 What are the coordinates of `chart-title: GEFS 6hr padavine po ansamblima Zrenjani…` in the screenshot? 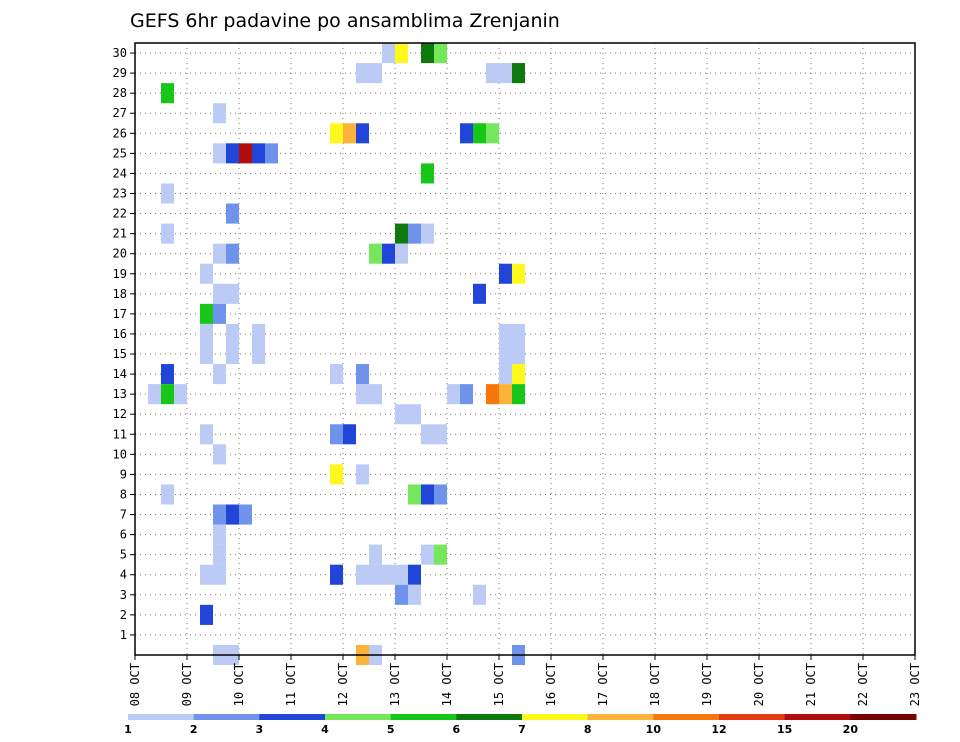 It's located at (345, 21).